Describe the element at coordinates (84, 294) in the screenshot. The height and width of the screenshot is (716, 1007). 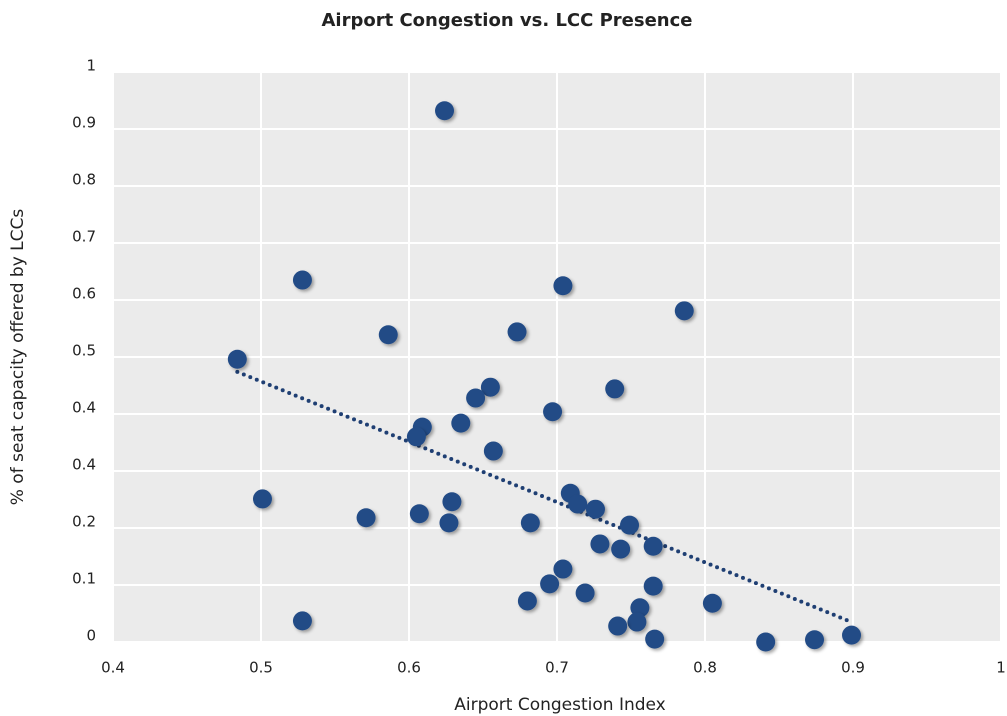
I see `y-tick-label: 0.6` at that location.